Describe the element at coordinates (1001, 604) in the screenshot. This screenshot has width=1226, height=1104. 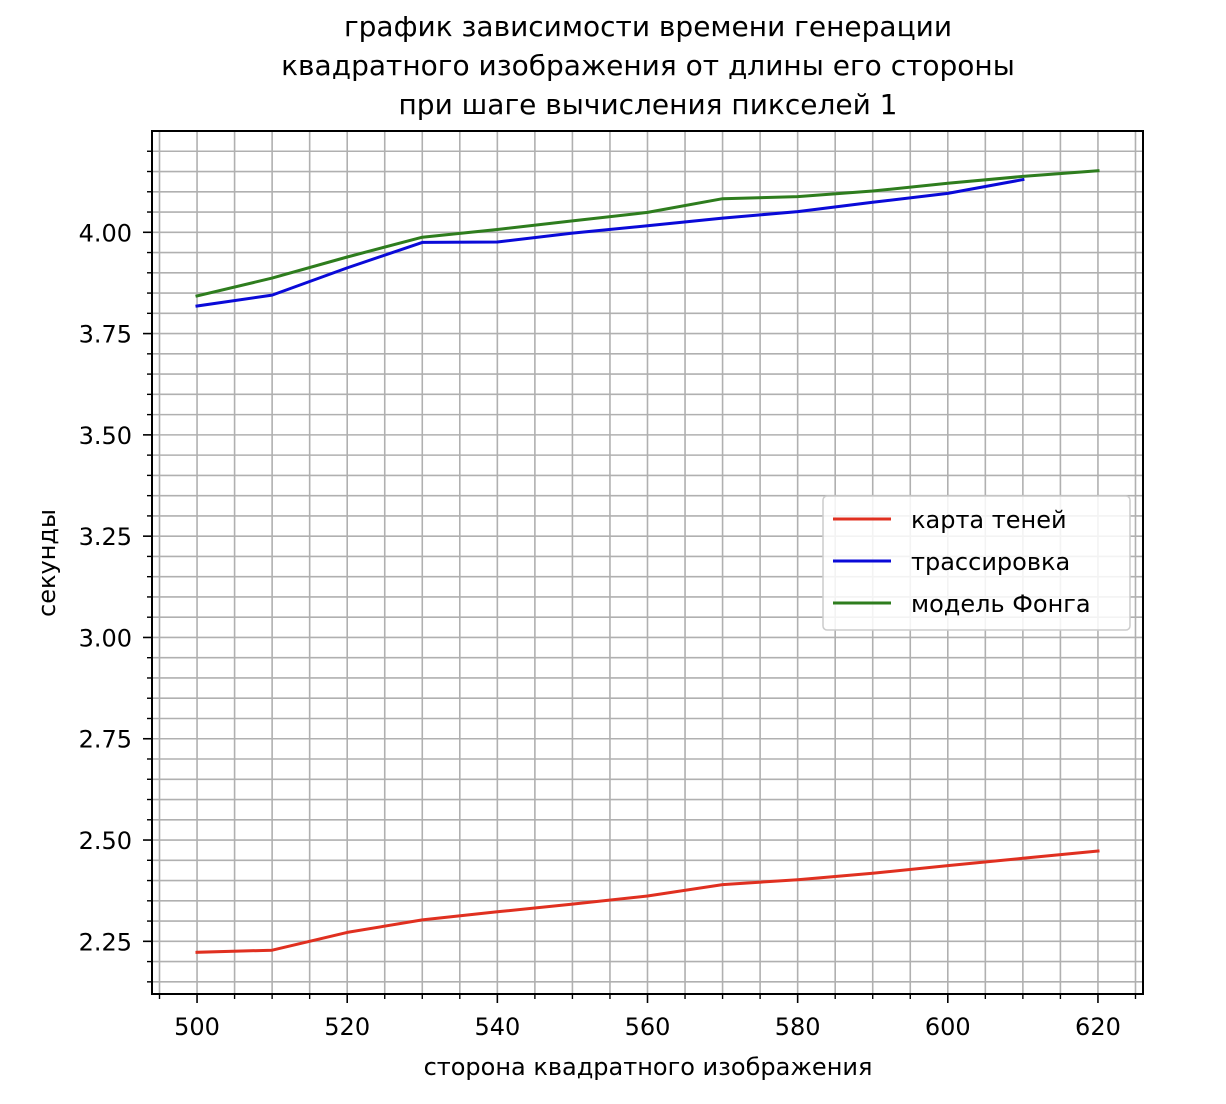
I see `legend-label-phong-model: модель Фонга` at that location.